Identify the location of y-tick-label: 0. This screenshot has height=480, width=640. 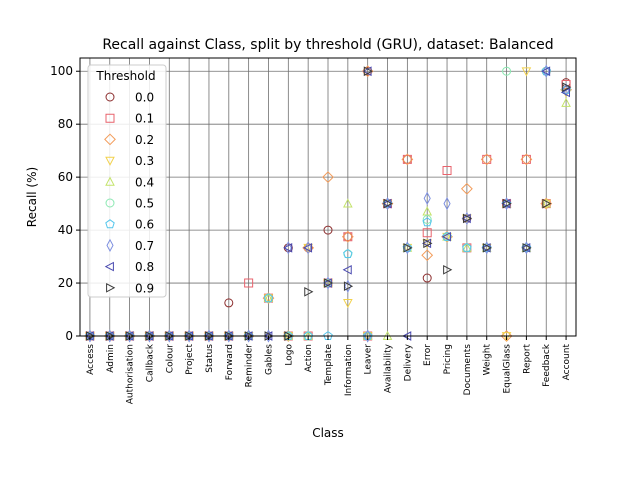
(69, 336).